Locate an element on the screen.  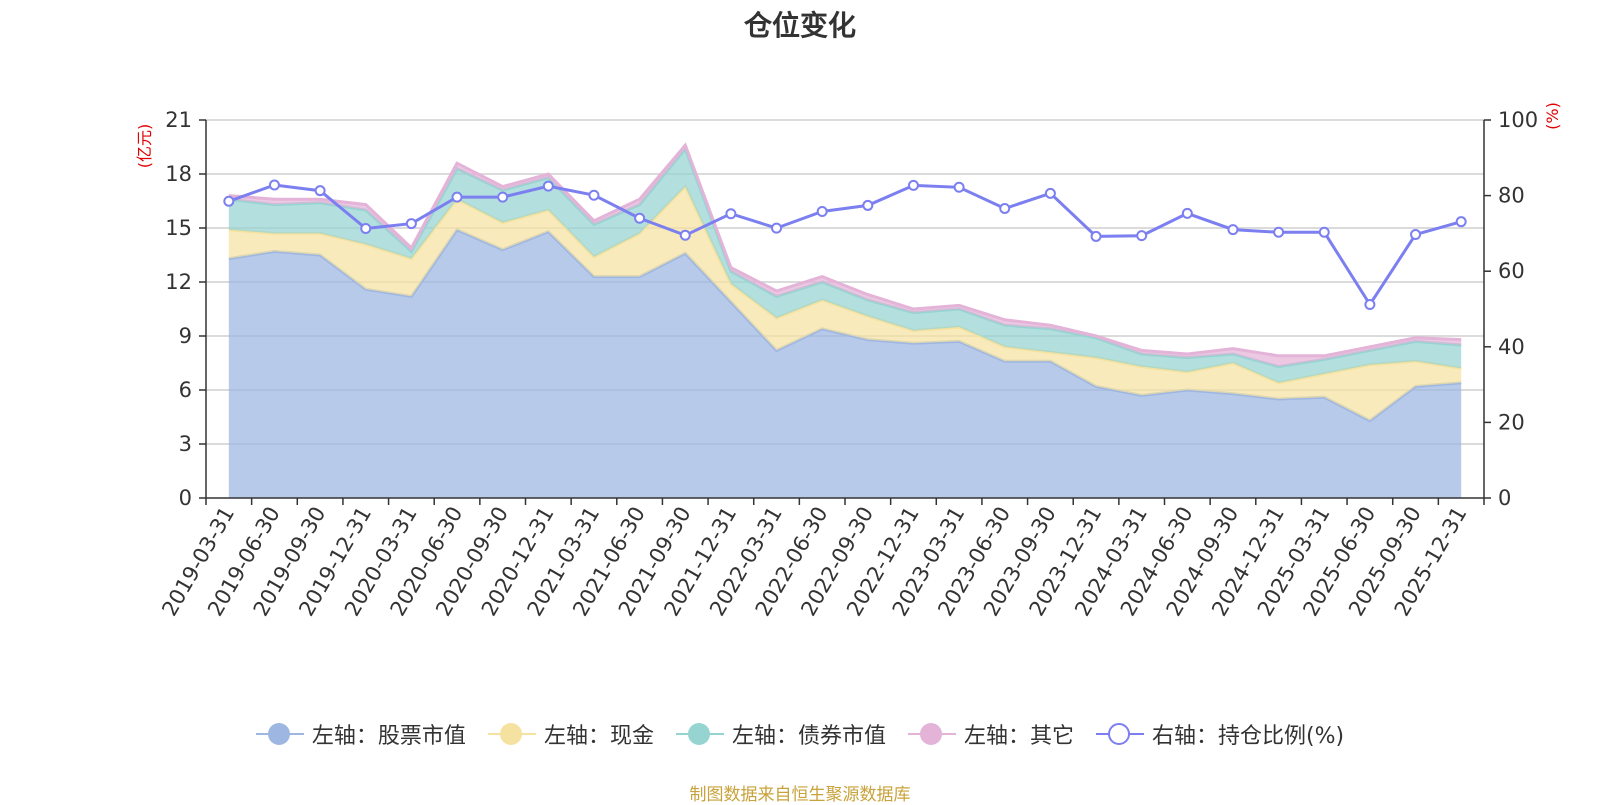
legend-swatch-stock-value is located at coordinates (279, 734).